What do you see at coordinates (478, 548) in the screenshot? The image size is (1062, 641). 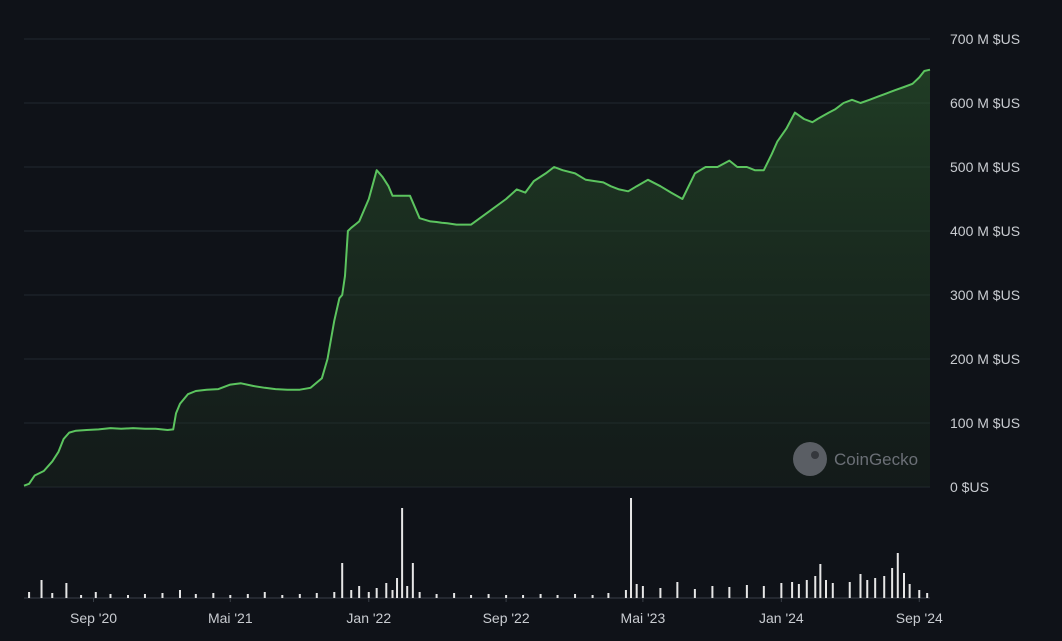 I see `volume-bars` at bounding box center [478, 548].